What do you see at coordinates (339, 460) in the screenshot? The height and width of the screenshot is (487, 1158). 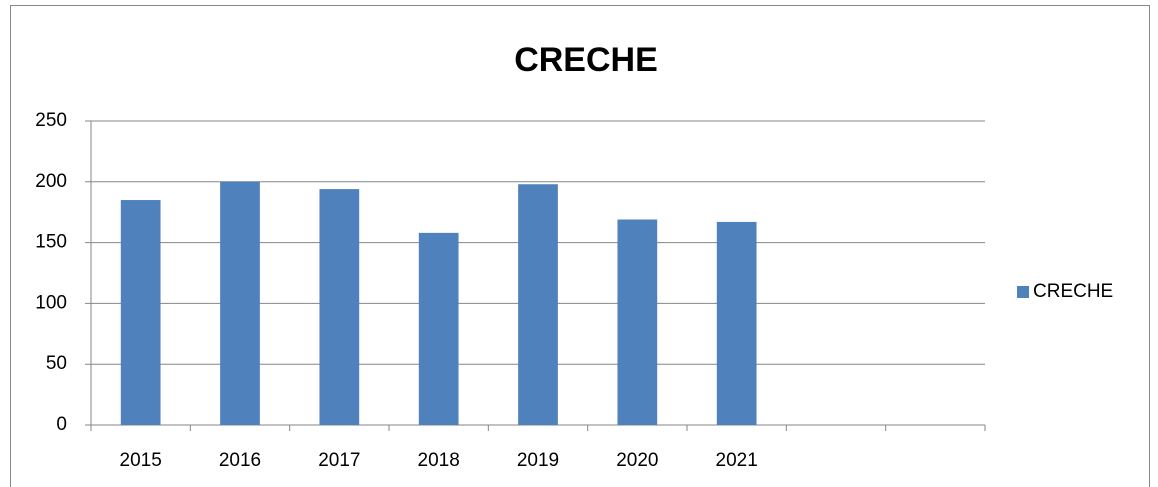 I see `x-tick-label: 2017` at bounding box center [339, 460].